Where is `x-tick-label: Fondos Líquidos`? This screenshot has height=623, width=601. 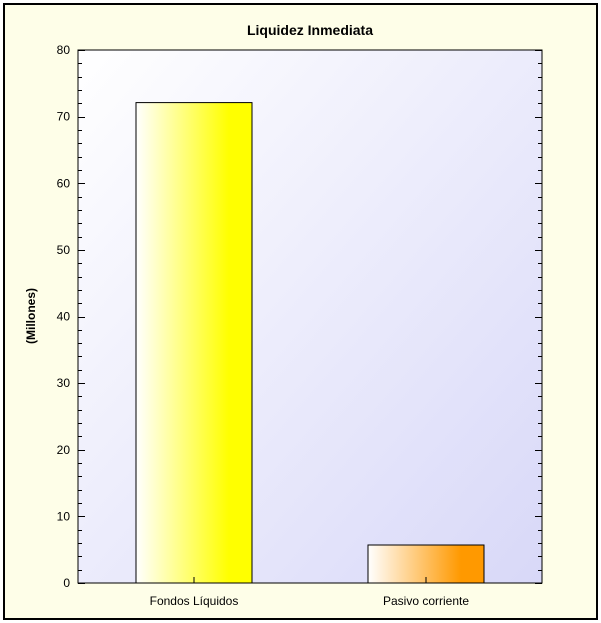 x-tick-label: Fondos Líquidos is located at coordinates (194, 601).